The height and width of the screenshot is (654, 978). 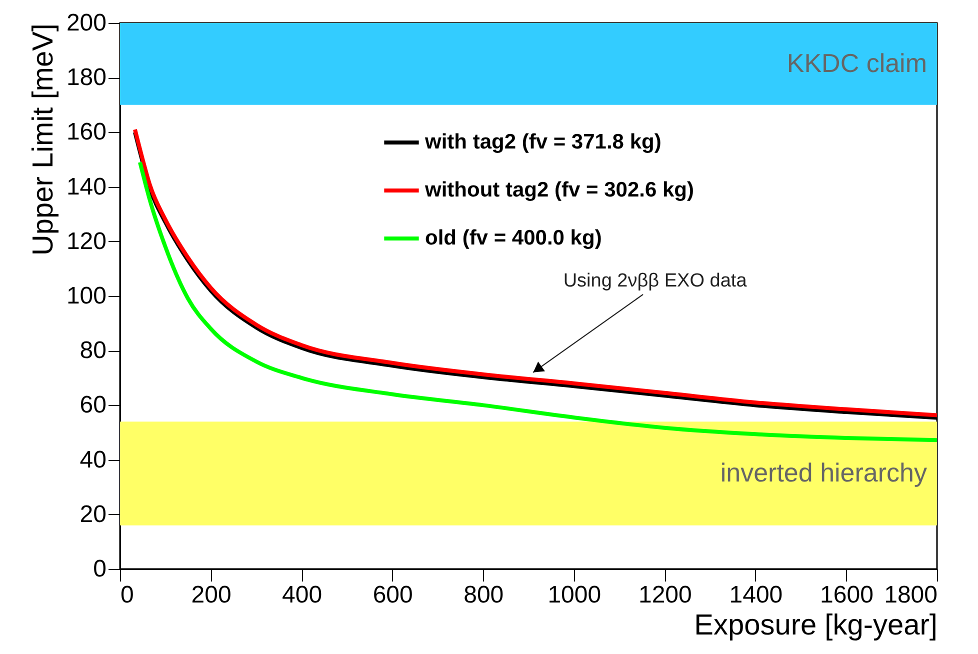 What do you see at coordinates (513, 238) in the screenshot?
I see `legend-label: old (fv = 400.0 kg)` at bounding box center [513, 238].